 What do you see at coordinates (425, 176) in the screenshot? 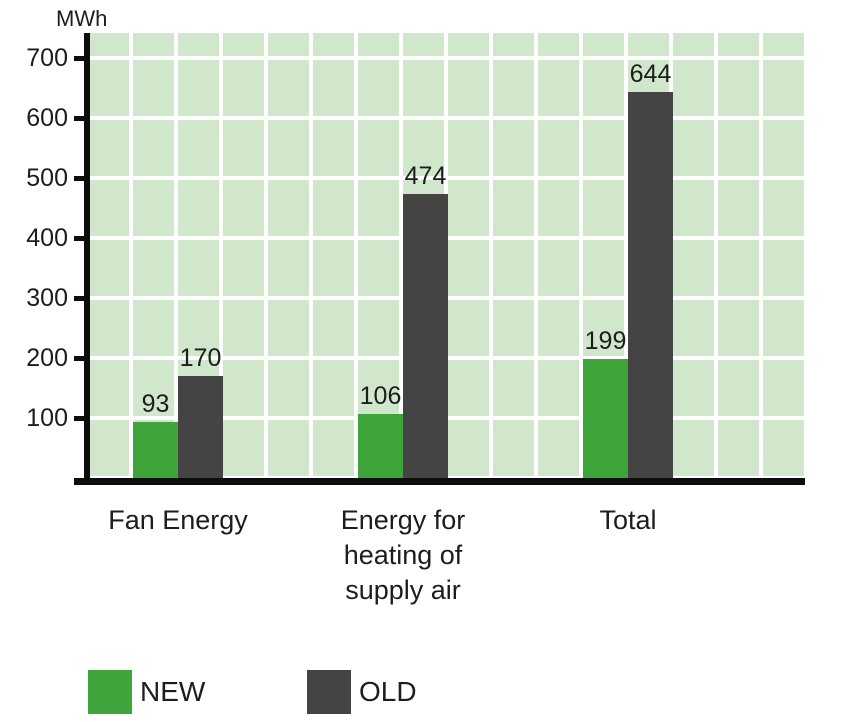
I see `bar-value-label: 474` at bounding box center [425, 176].